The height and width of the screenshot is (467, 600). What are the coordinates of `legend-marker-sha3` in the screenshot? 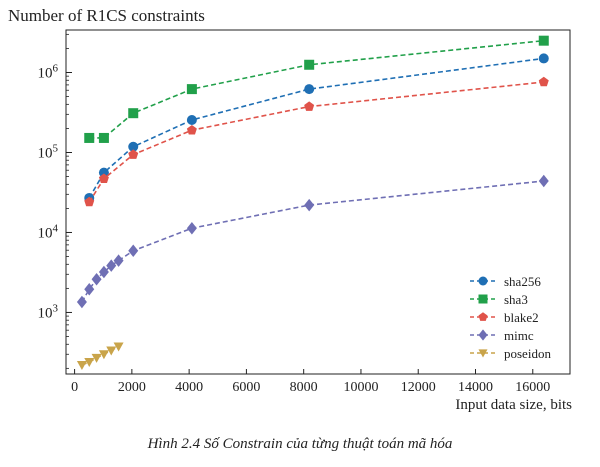 It's located at (483, 299).